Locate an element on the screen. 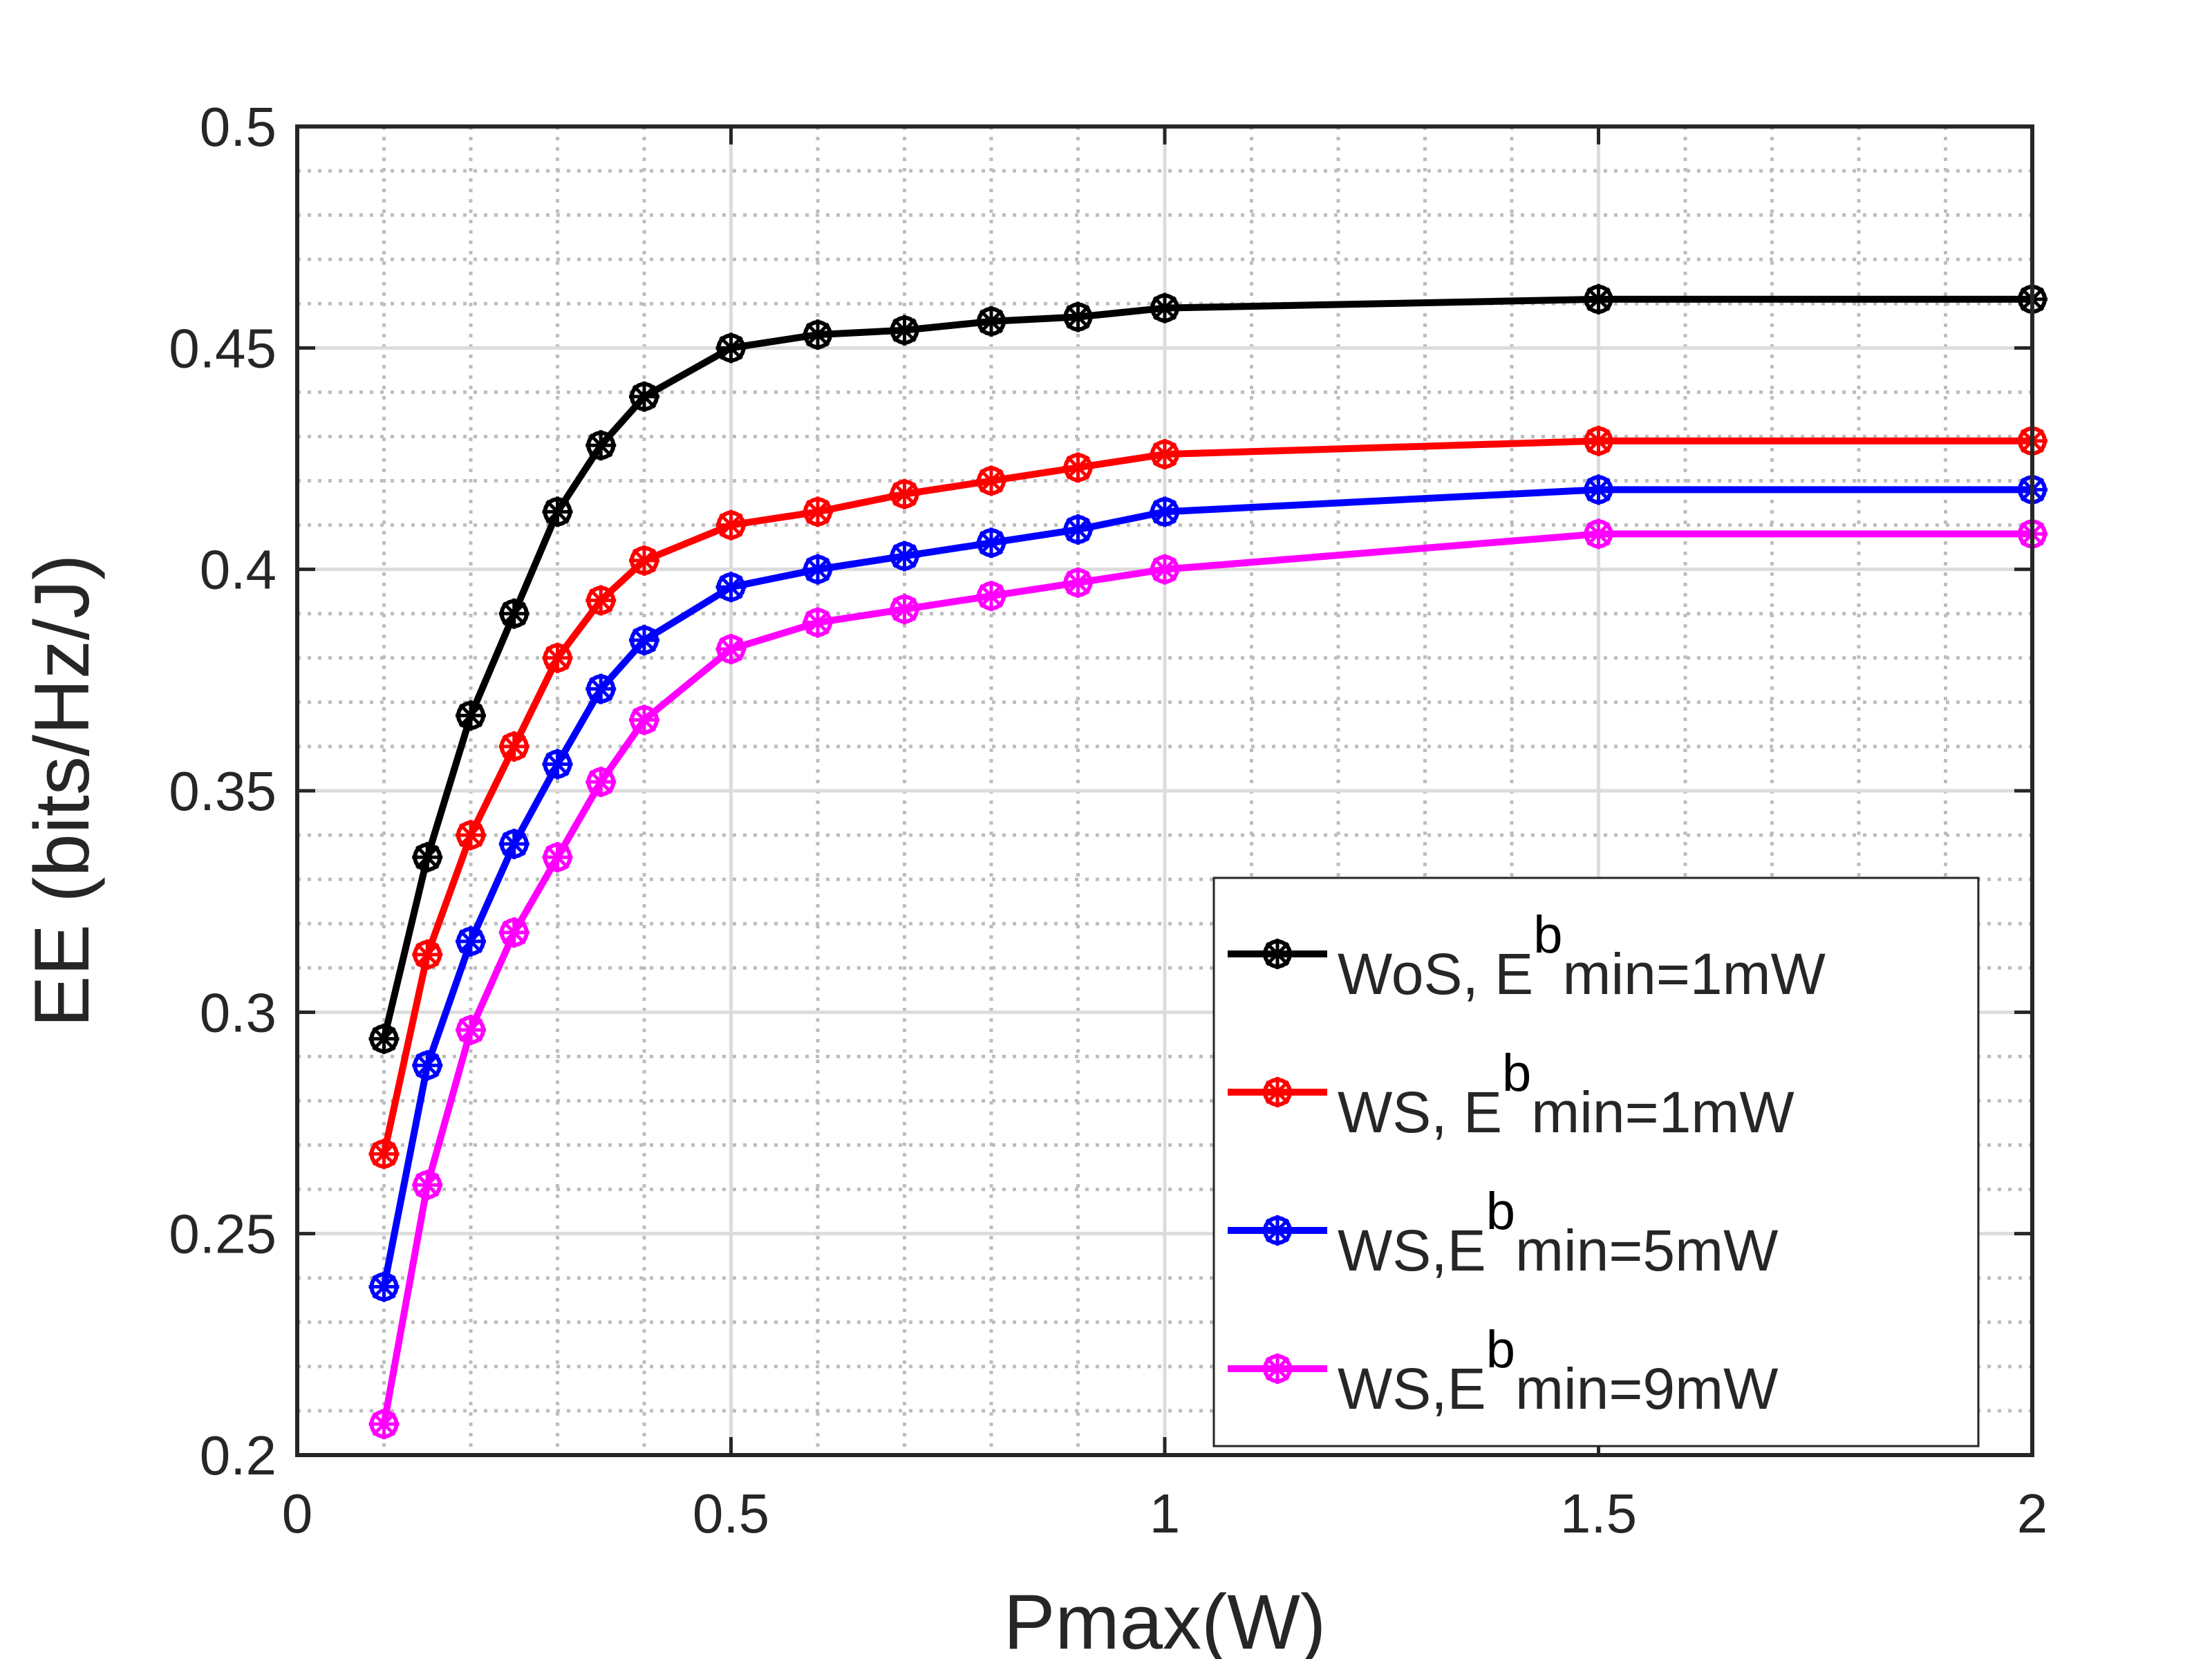 This screenshot has height=1659, width=2212. y-axis-label: EE (bits/Hz/J) is located at coordinates (62, 791).